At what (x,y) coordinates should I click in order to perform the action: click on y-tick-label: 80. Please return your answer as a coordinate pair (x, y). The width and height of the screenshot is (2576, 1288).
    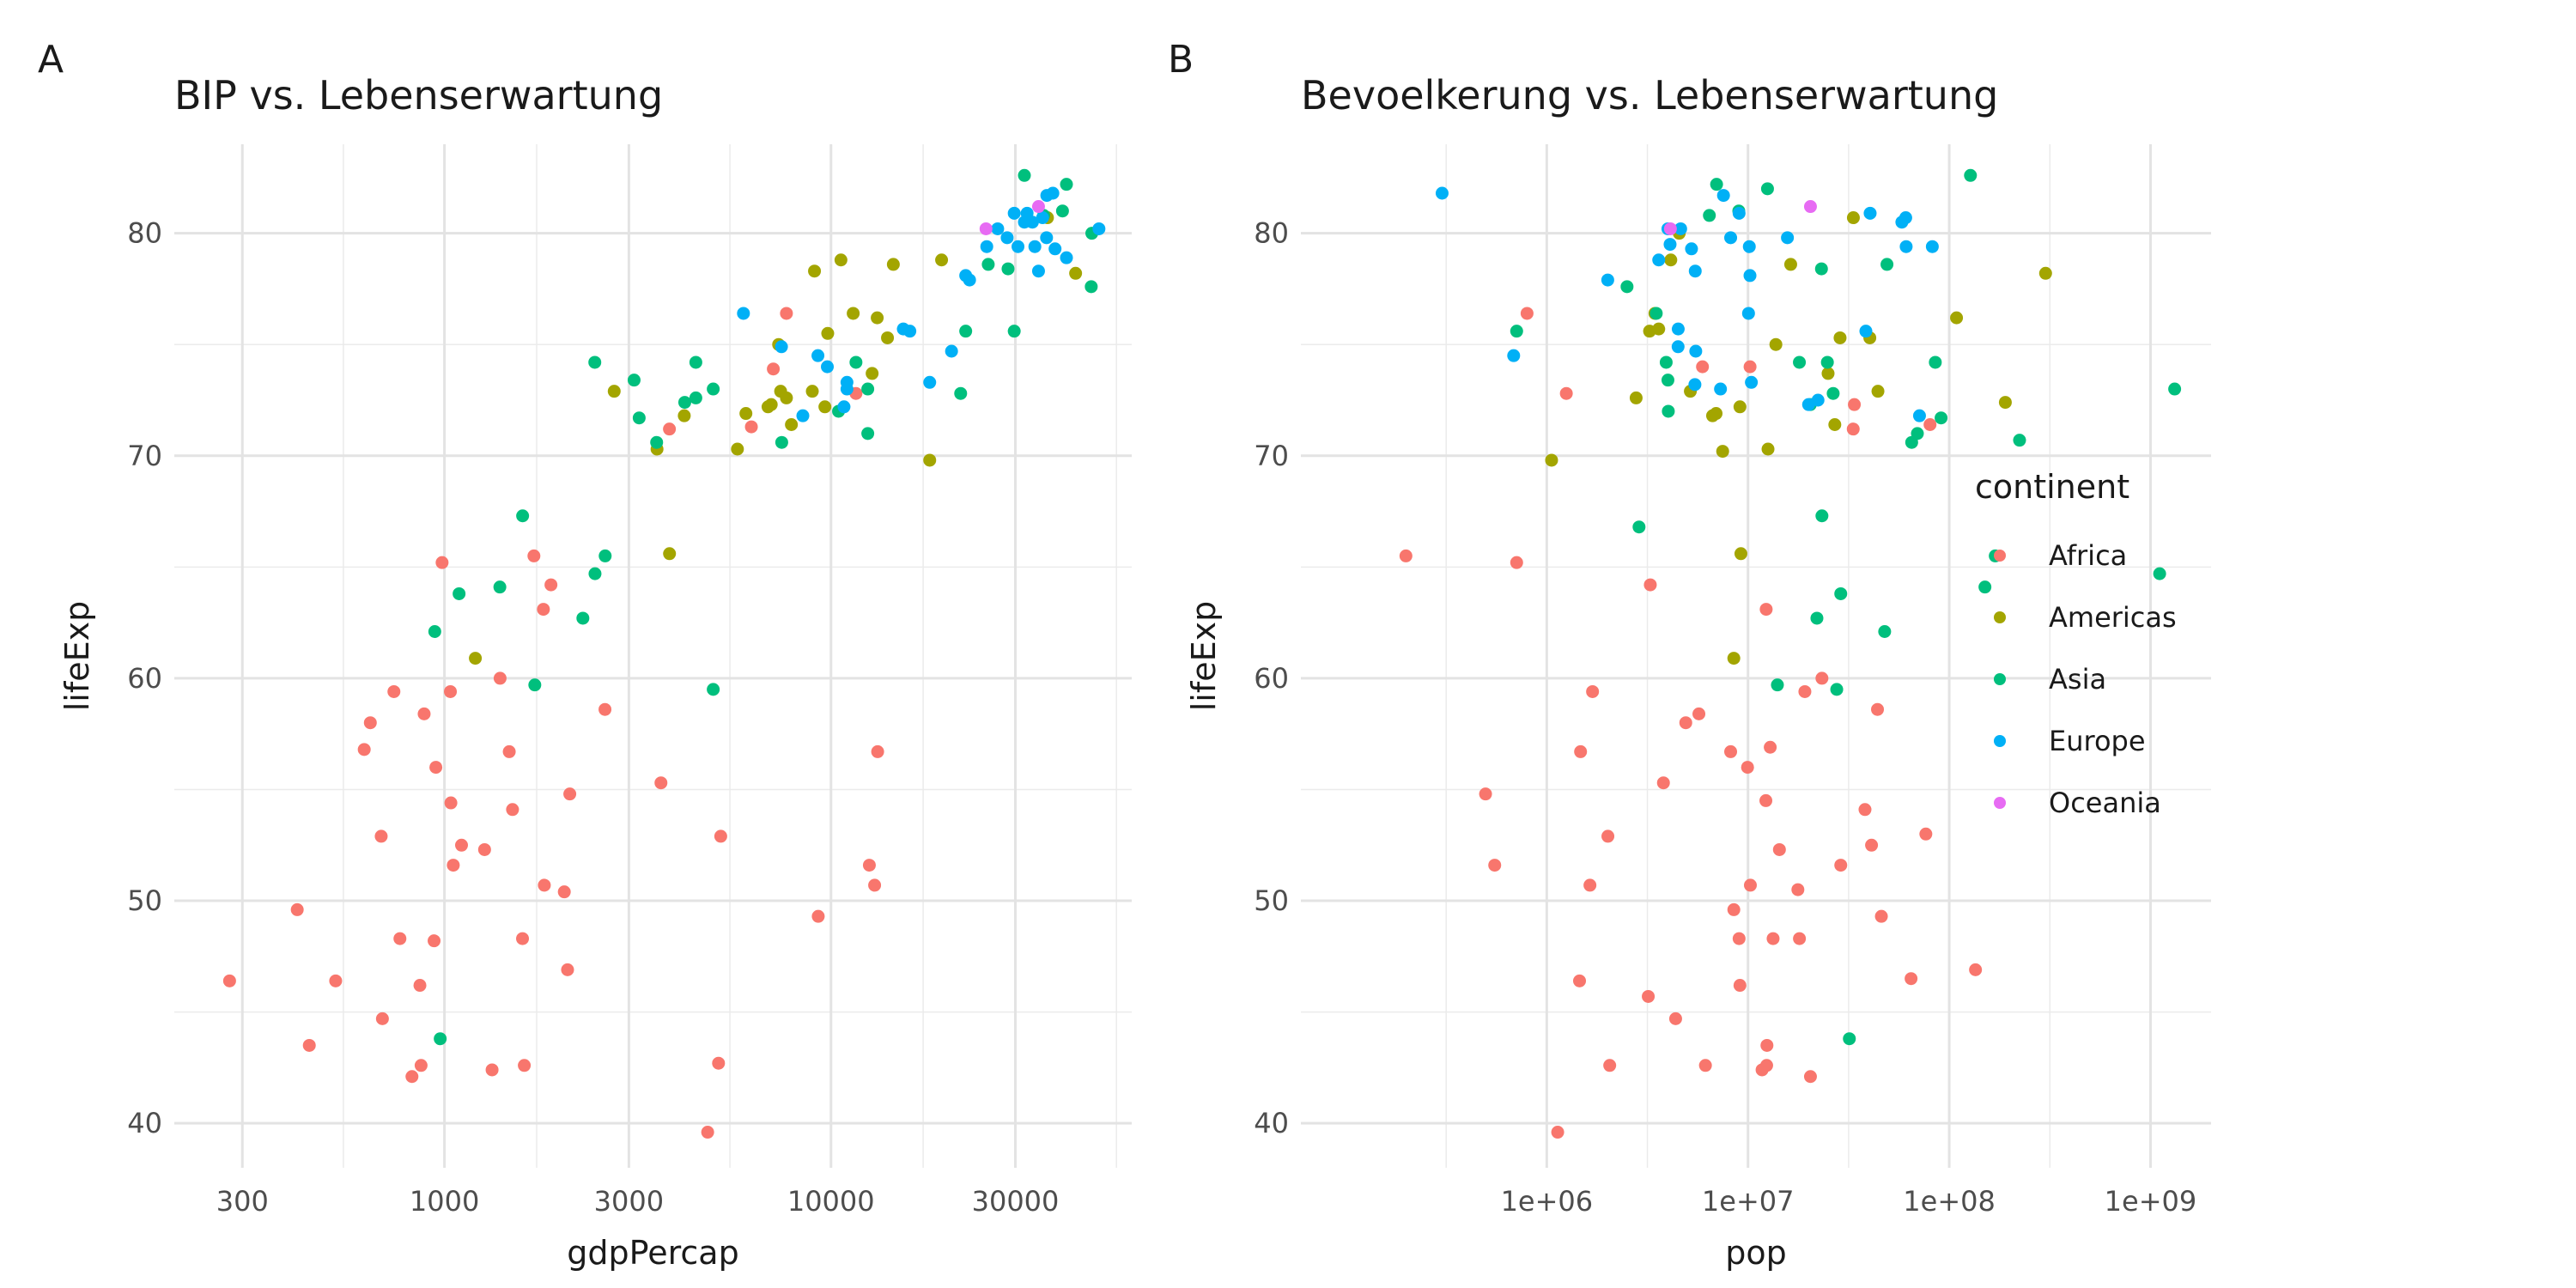
    Looking at the image, I should click on (144, 233).